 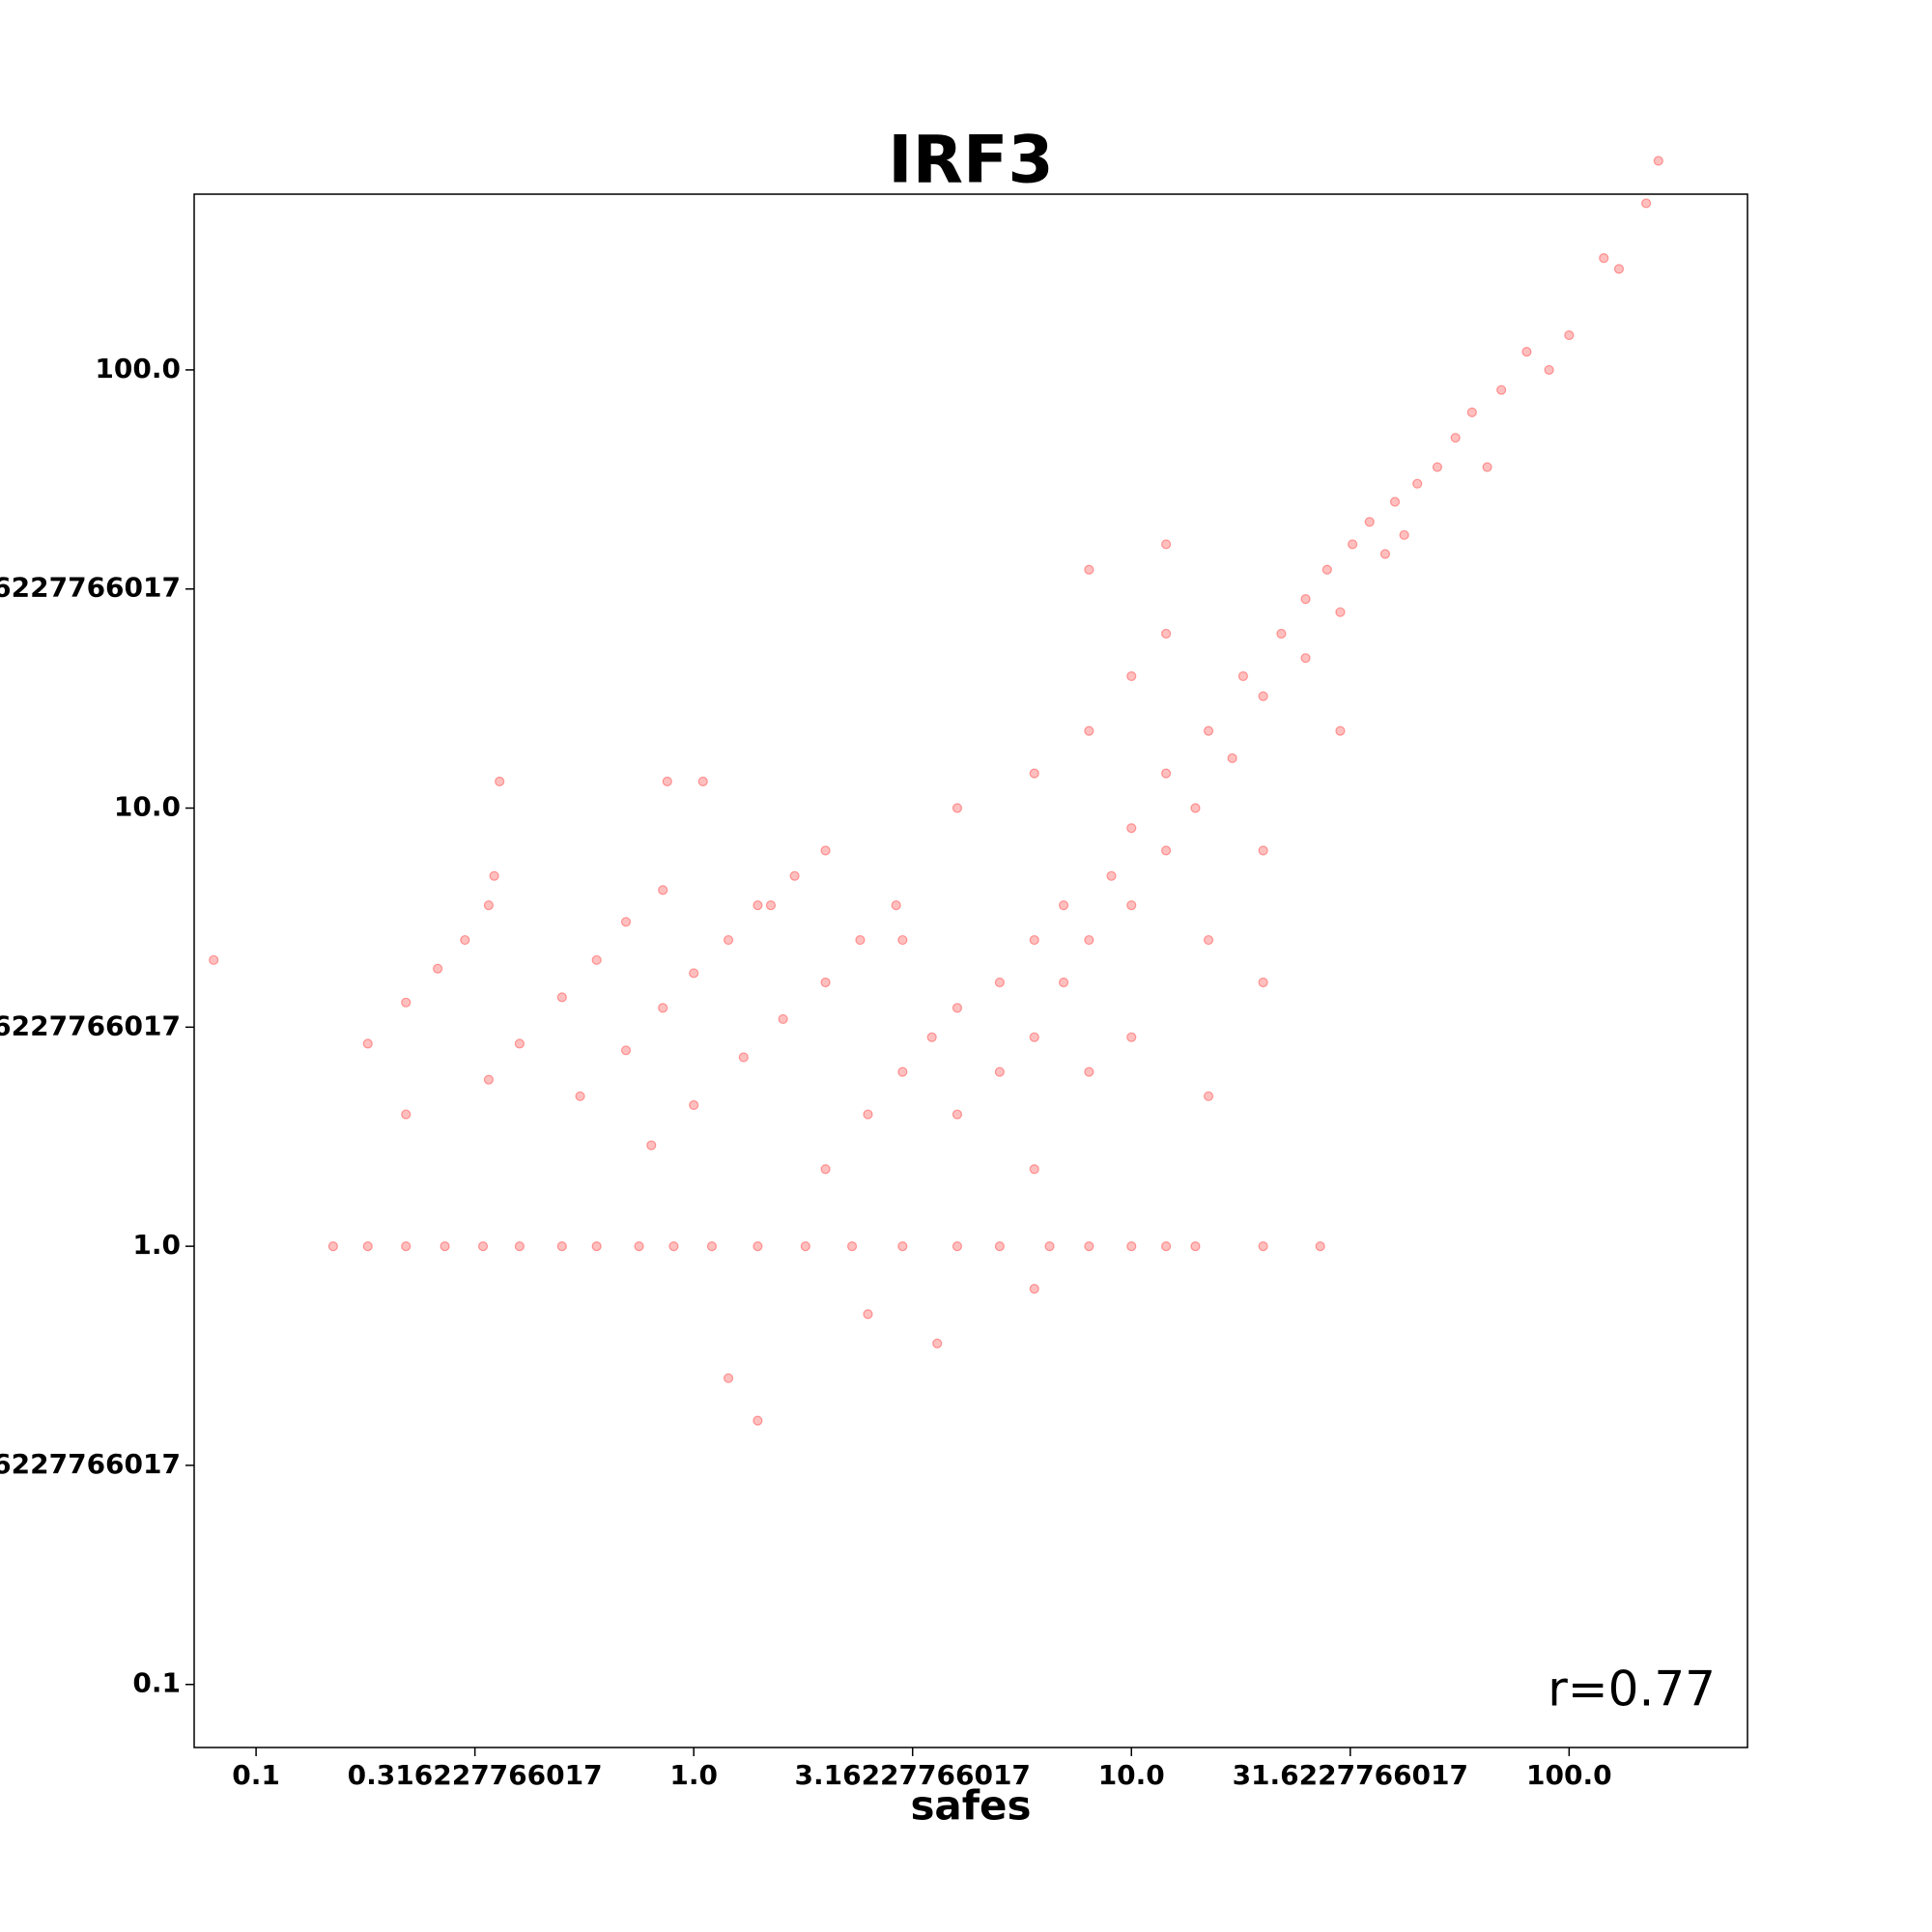 I want to click on x-tick-label: 3.16227766017, so click(x=912, y=1775).